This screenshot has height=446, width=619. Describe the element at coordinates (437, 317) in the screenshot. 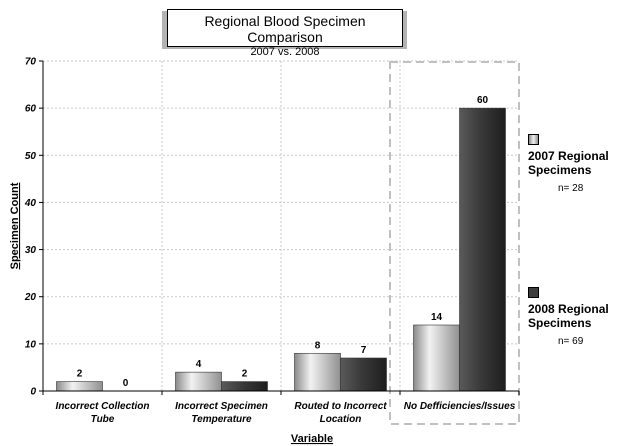

I see `data-label: 14` at that location.